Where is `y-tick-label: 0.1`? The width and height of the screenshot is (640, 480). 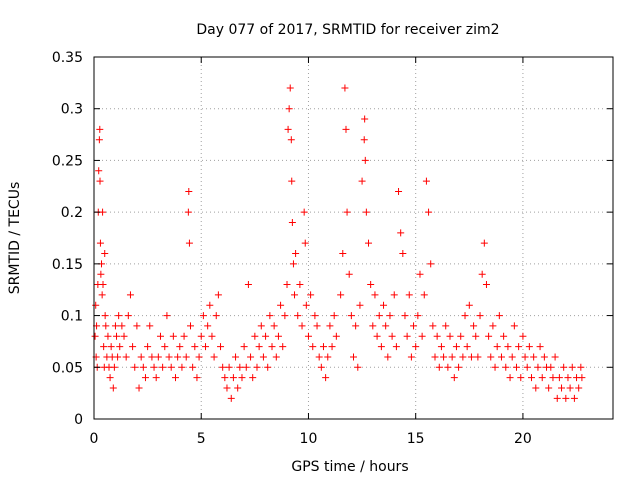
y-tick-label: 0.1 is located at coordinates (72, 317).